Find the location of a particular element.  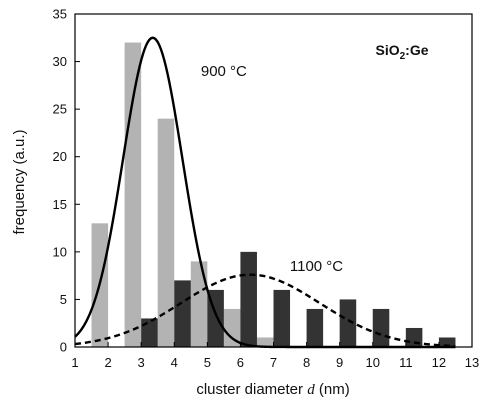

sample-label: SiO2:Ge is located at coordinates (401, 52).